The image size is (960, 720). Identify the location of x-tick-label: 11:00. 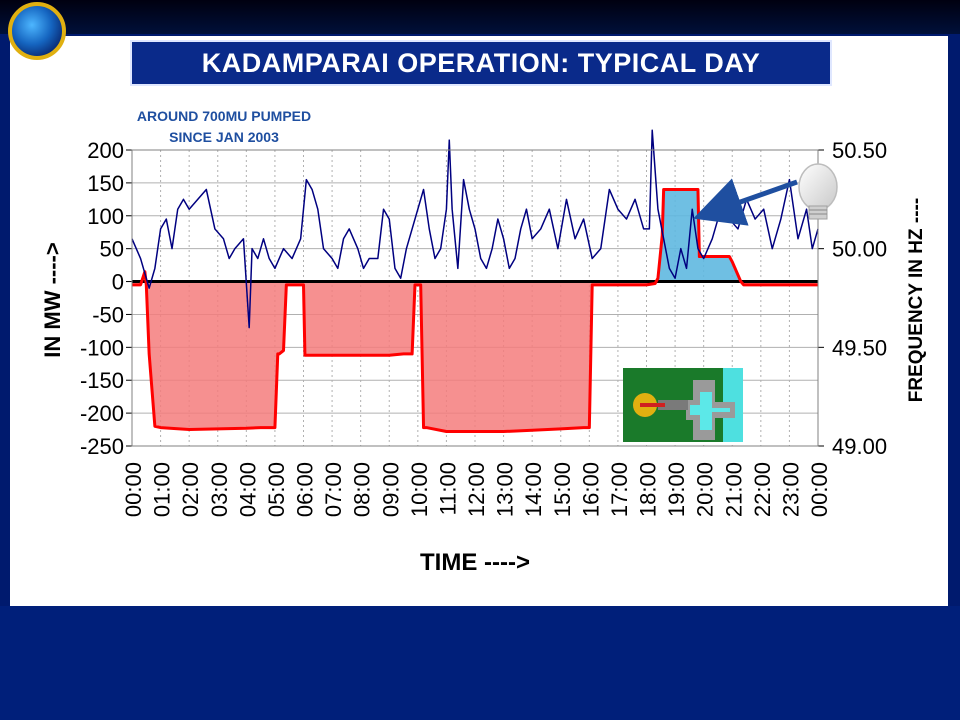
(447, 488).